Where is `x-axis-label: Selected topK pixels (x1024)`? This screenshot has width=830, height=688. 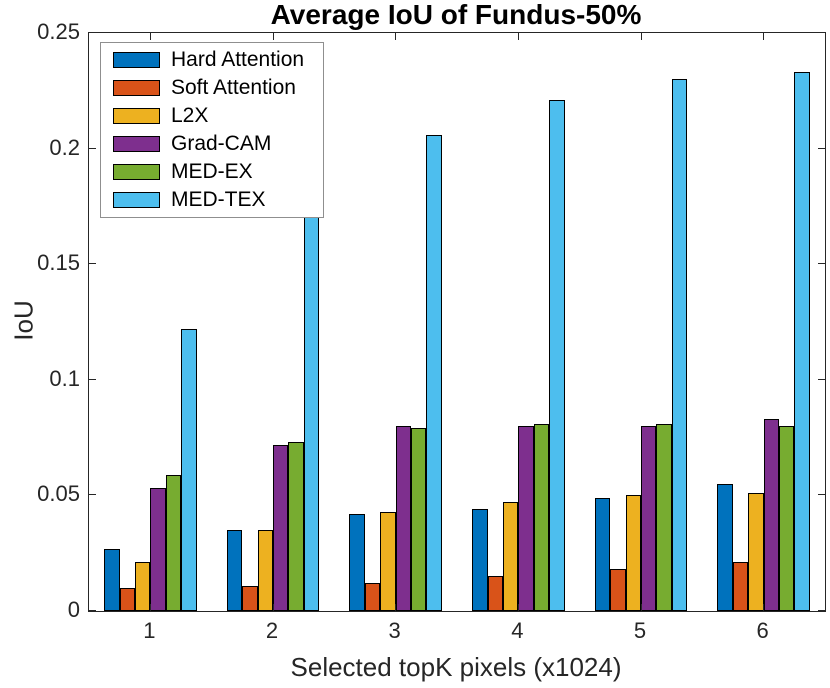
x-axis-label: Selected topK pixels (x1024) is located at coordinates (456, 667).